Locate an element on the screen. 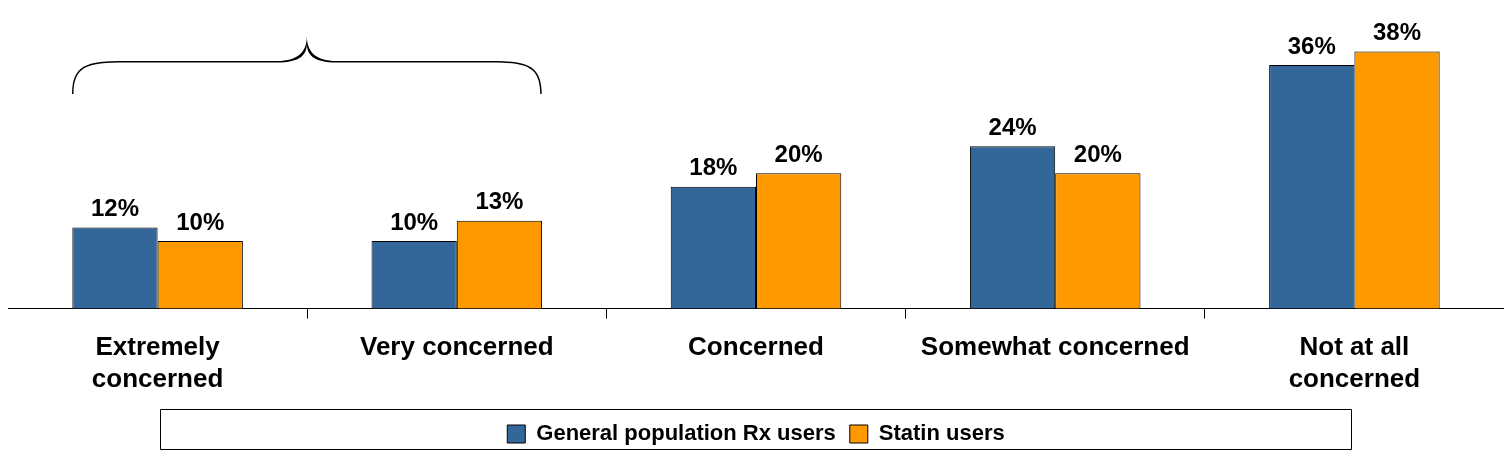 The image size is (1512, 463). x-tick-label: Extremely concerned is located at coordinates (157, 362).